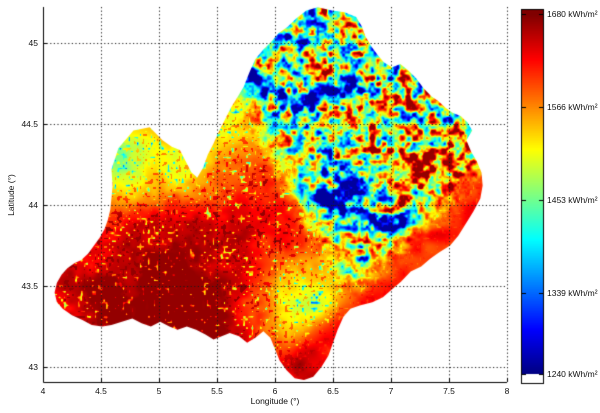 This screenshot has height=413, width=600. I want to click on y-tick-label: 44, so click(33, 205).